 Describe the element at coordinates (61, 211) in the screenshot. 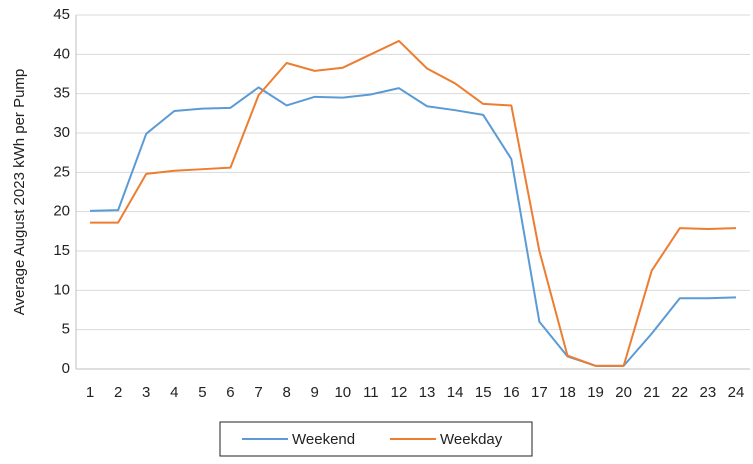

I see `y-tick-label: 20` at that location.